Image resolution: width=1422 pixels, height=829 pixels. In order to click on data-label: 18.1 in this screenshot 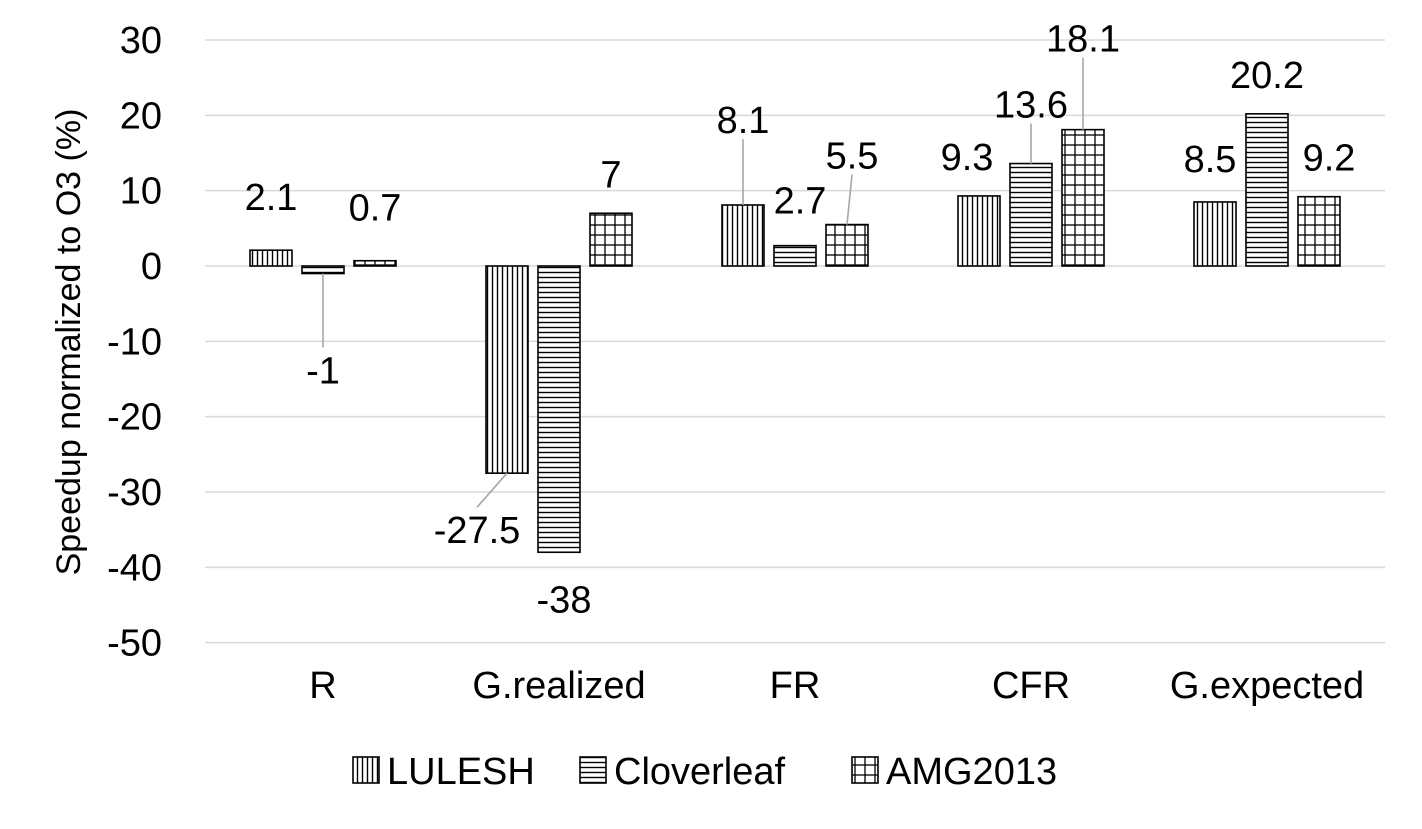, I will do `click(1083, 40)`.